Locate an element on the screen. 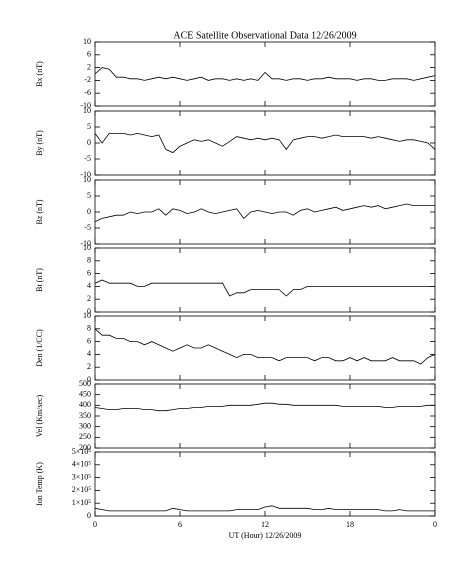  y-tick-label: -2 is located at coordinates (87, 79).